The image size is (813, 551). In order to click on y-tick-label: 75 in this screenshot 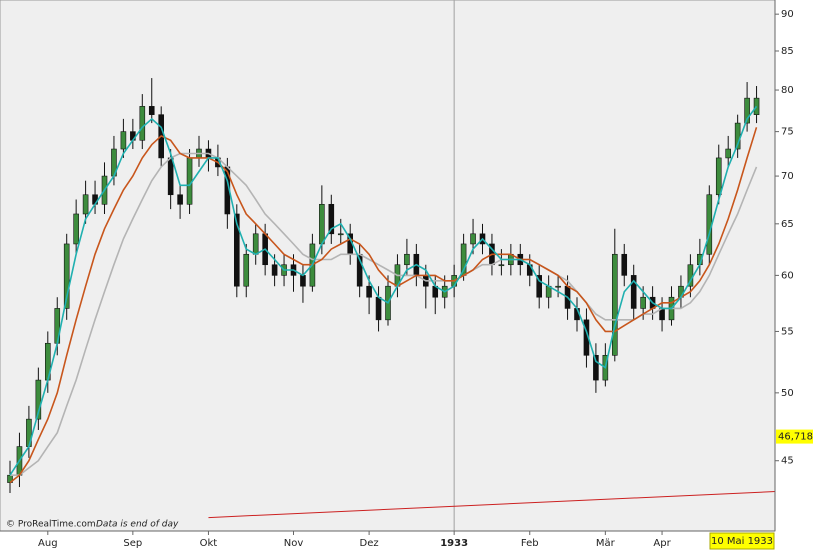, I will do `click(787, 132)`.